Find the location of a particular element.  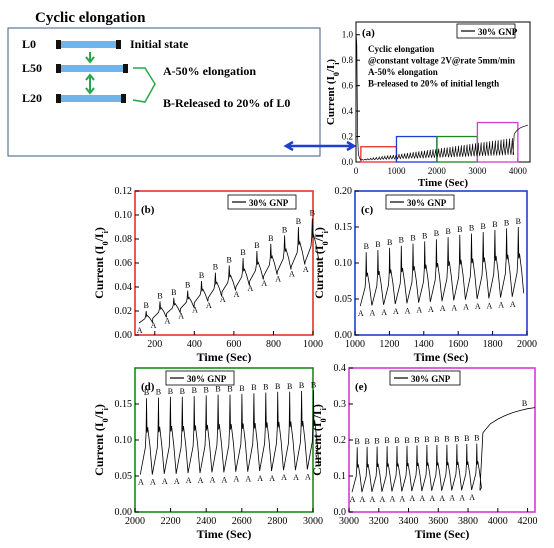

annotation-line: A-50% elongation is located at coordinates (403, 72).